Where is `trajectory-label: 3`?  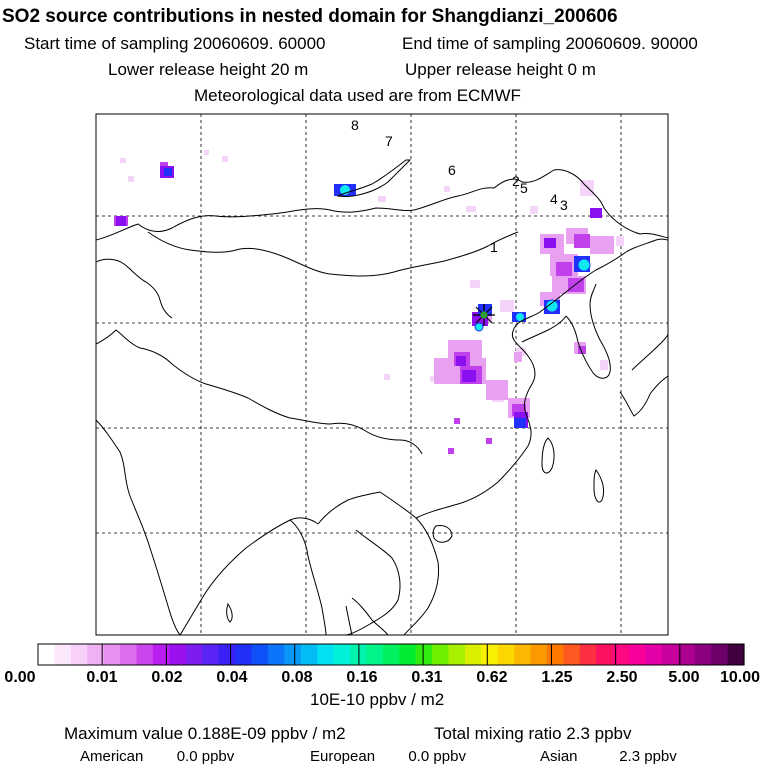 trajectory-label: 3 is located at coordinates (564, 205).